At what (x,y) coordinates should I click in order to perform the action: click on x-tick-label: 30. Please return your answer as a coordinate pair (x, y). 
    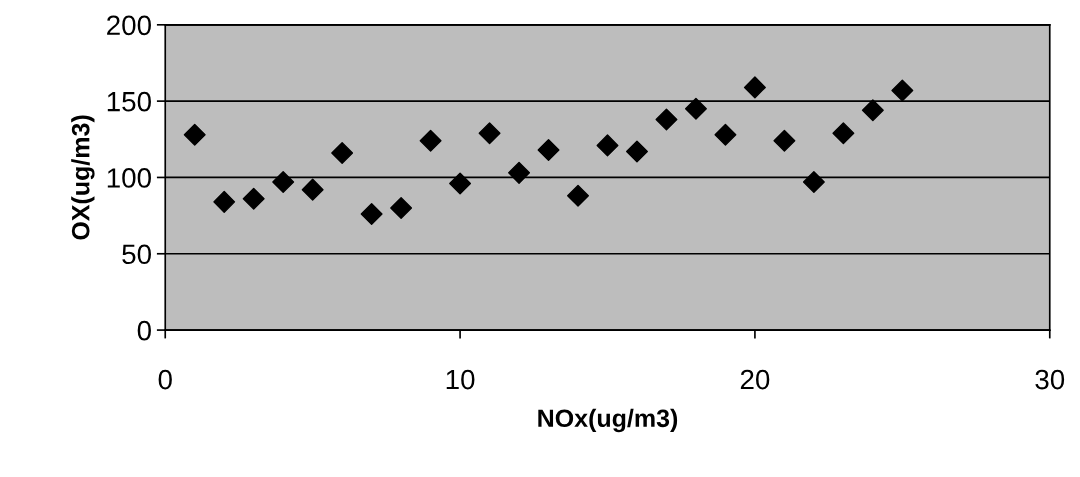
    Looking at the image, I should click on (1050, 379).